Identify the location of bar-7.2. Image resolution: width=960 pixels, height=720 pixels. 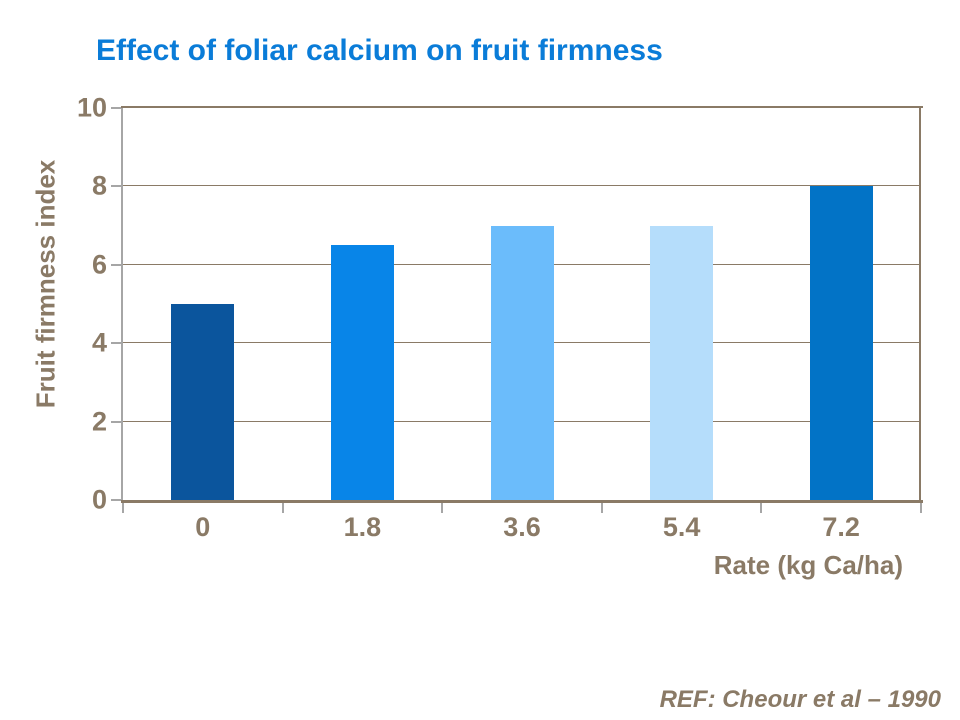
(841, 343).